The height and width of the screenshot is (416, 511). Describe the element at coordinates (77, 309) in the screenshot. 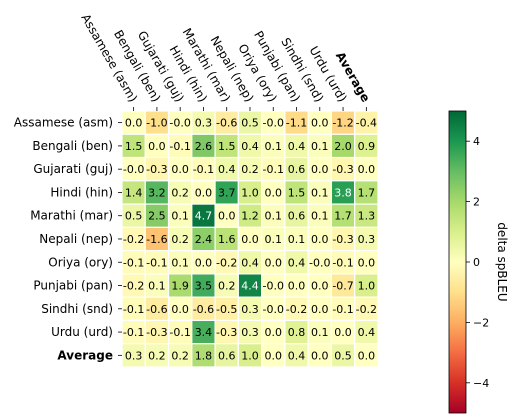

I see `row-label: Sindhi (snd)` at that location.